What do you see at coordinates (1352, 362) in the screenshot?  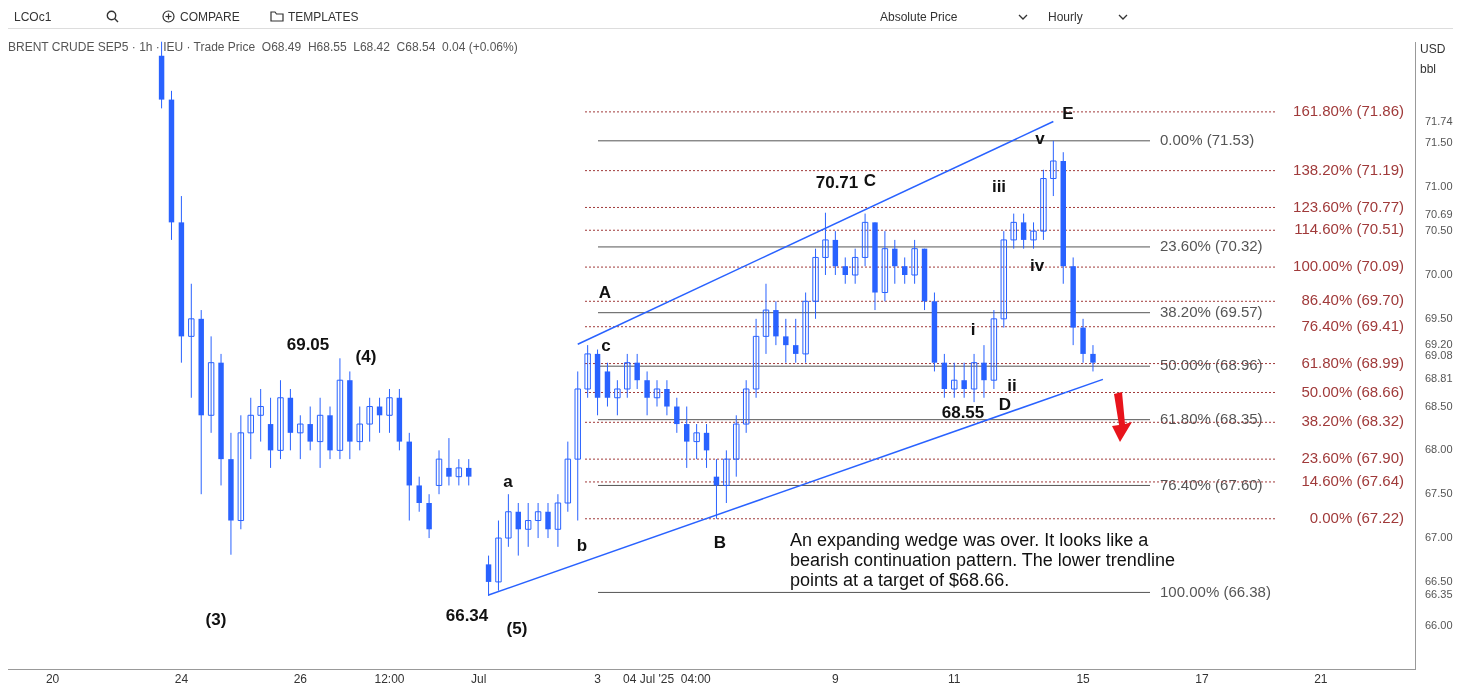 I see `ref-line-label: 61.80% (68.99)` at bounding box center [1352, 362].